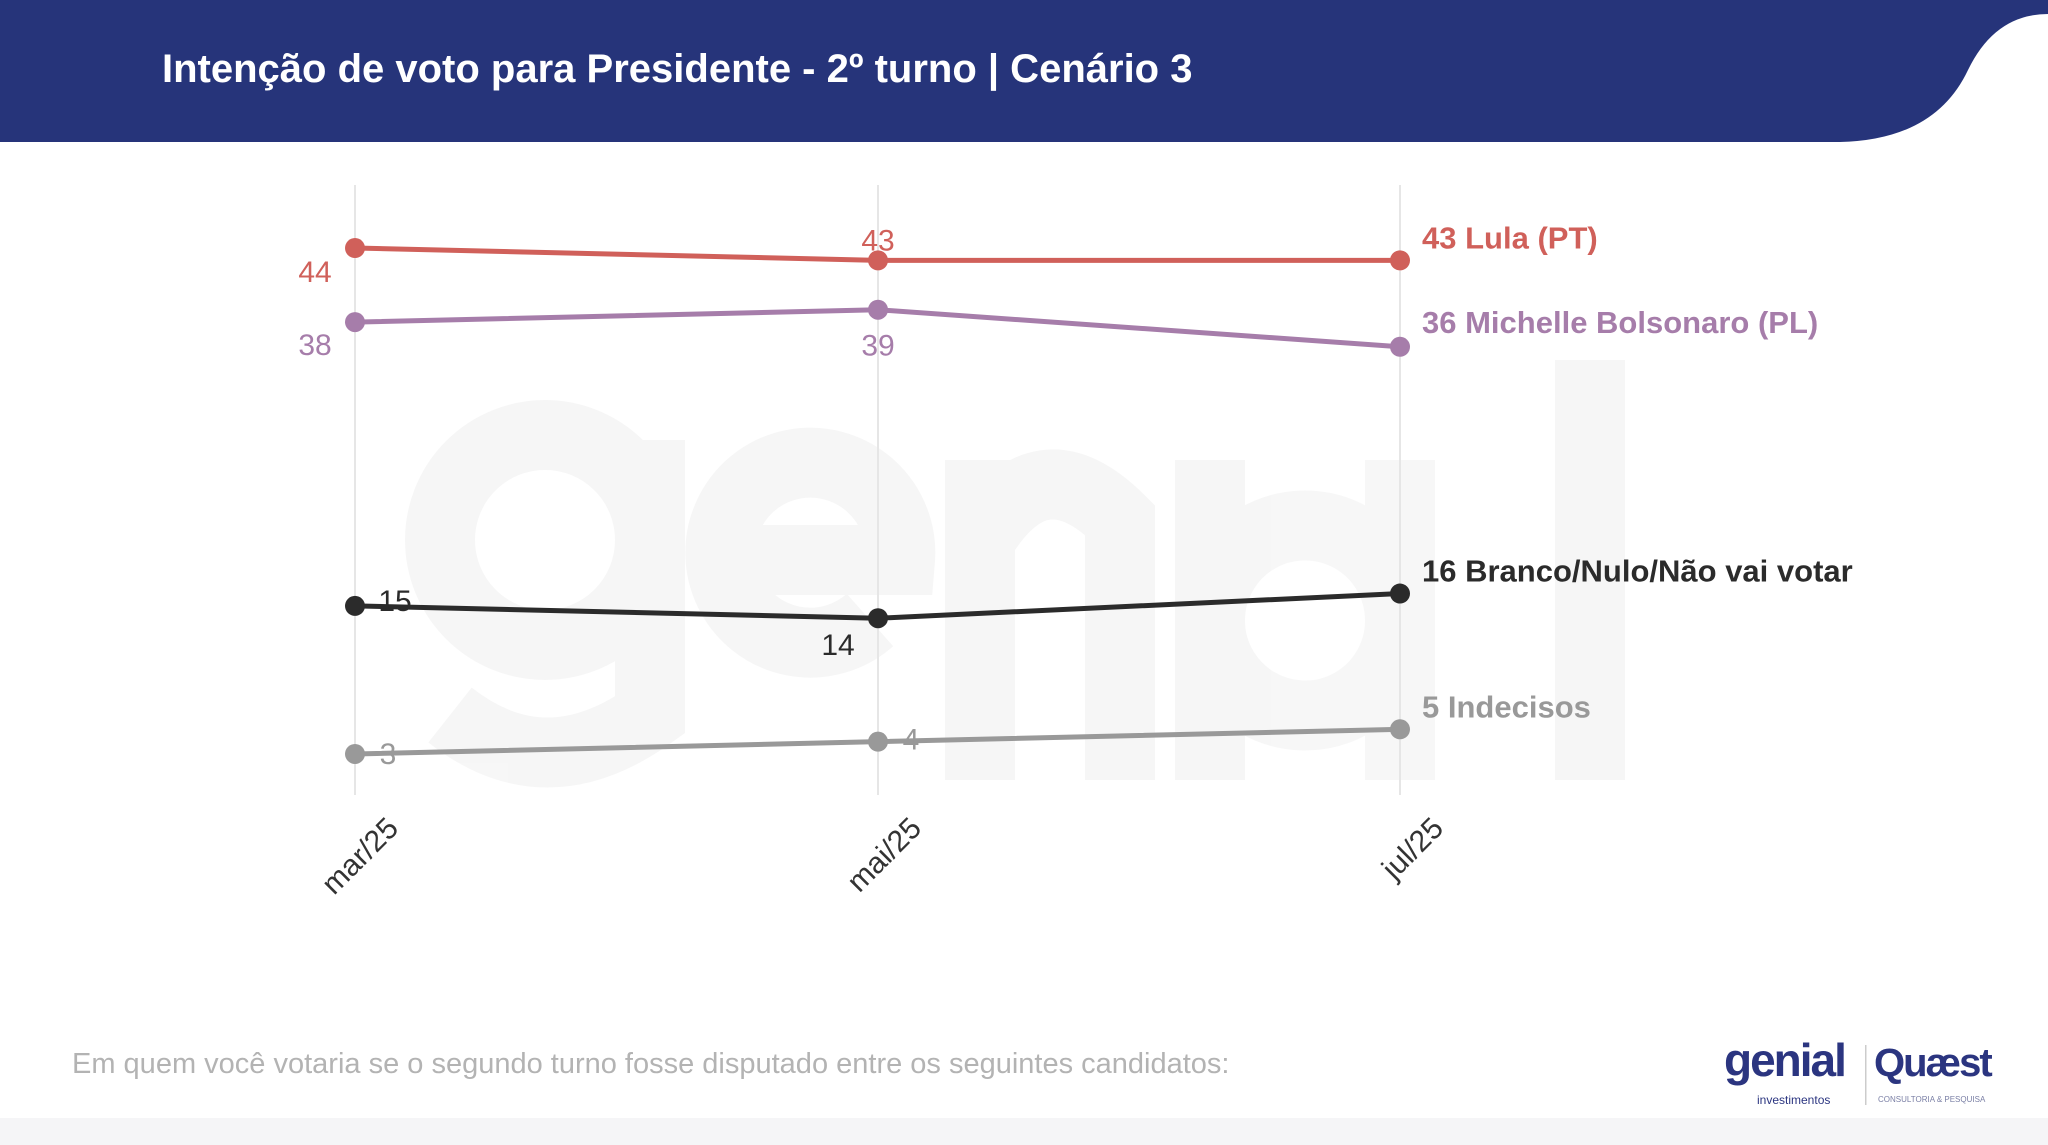 This screenshot has width=2048, height=1145. I want to click on x-tick-label: mar/25, so click(360, 856).